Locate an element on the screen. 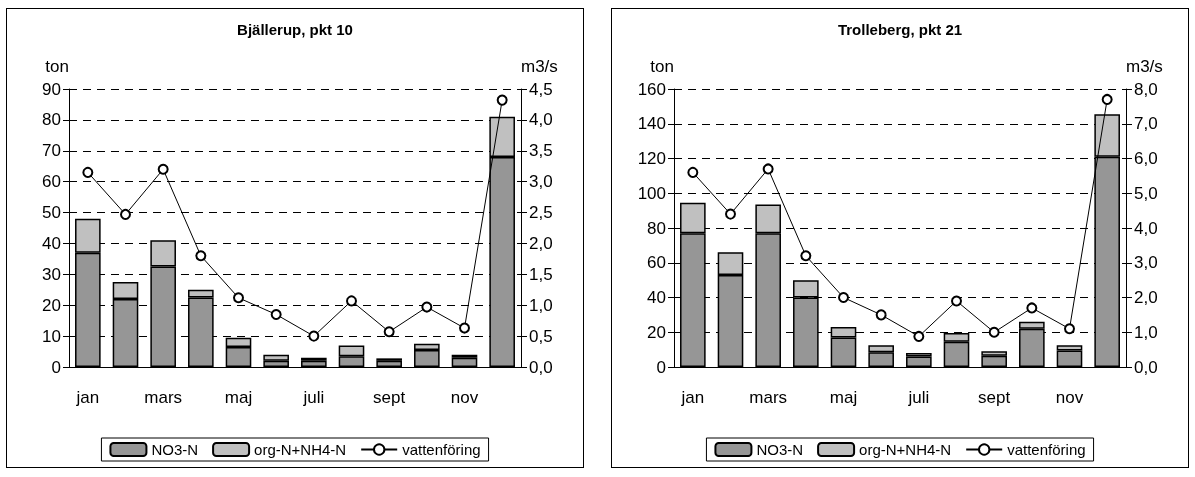 Image resolution: width=1195 pixels, height=477 pixels. y-tick-label: 70 is located at coordinates (51, 151).